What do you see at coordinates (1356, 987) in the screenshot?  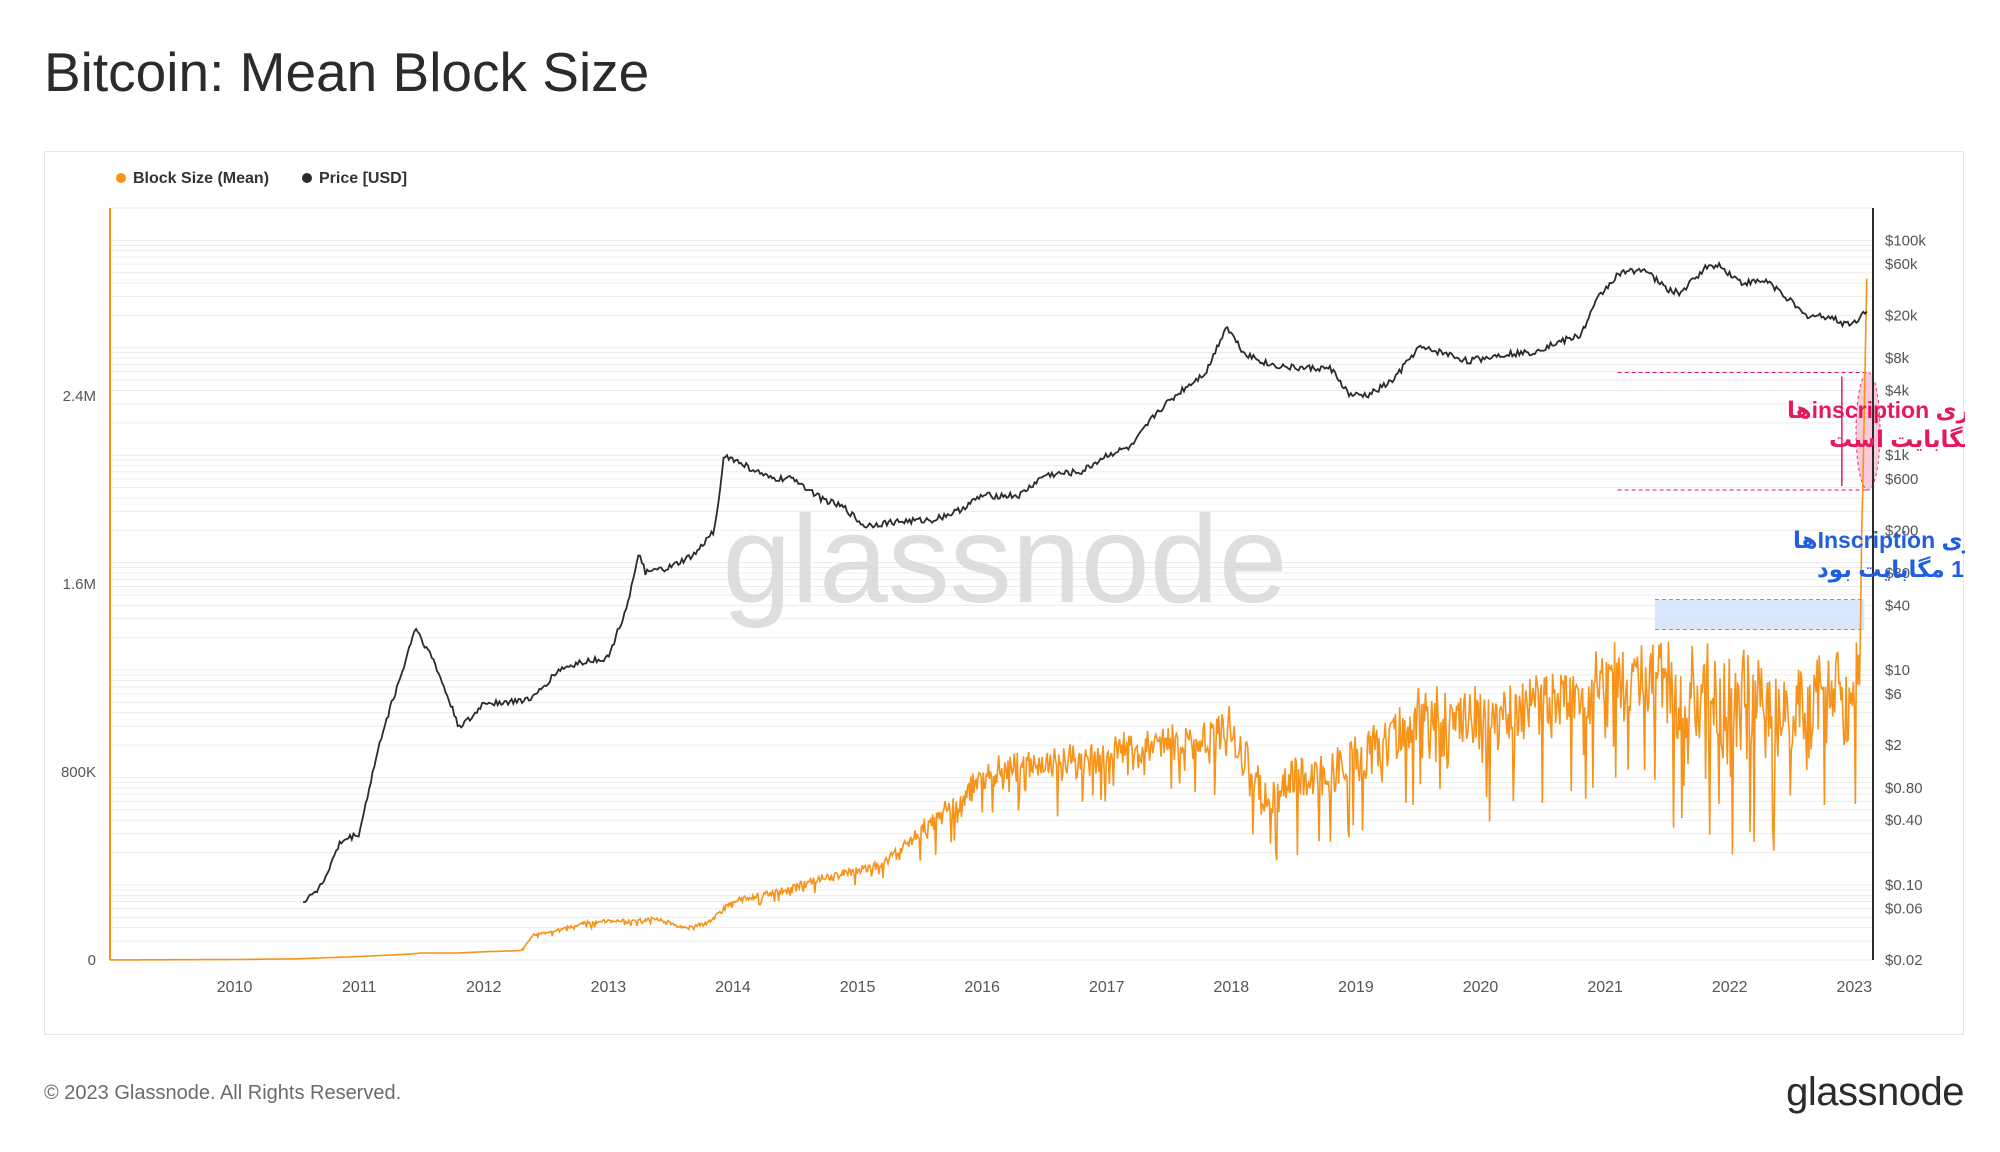 I see `x-tick-label: 2019` at bounding box center [1356, 987].